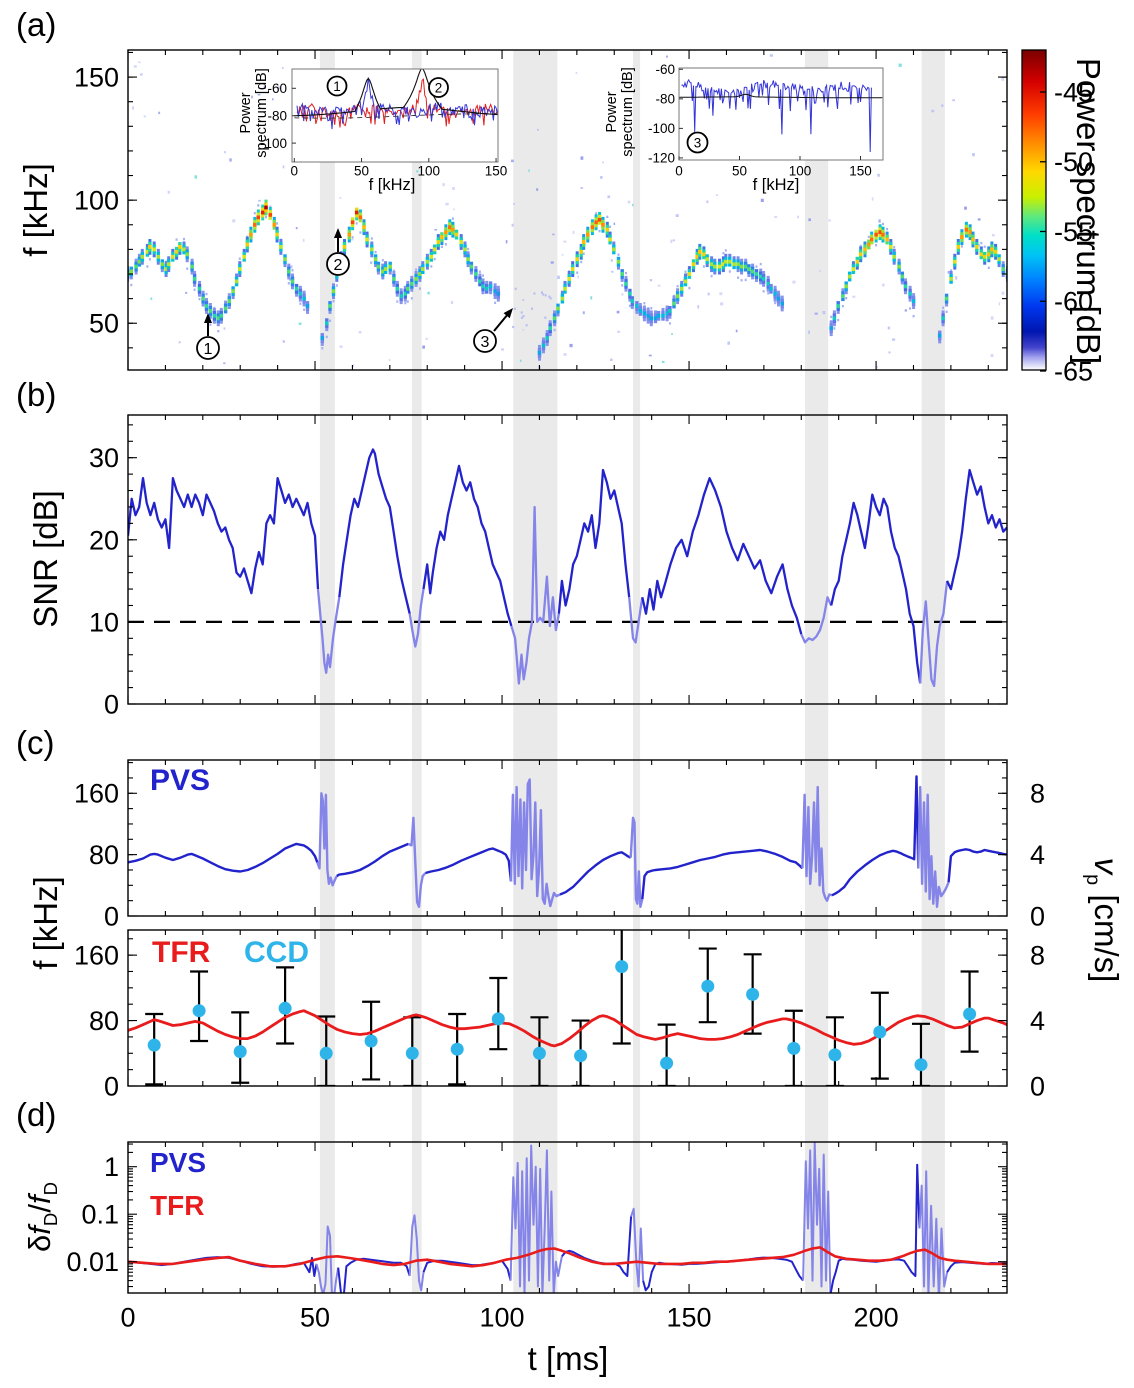  I want to click on tick-label: 8, so click(1037, 956).